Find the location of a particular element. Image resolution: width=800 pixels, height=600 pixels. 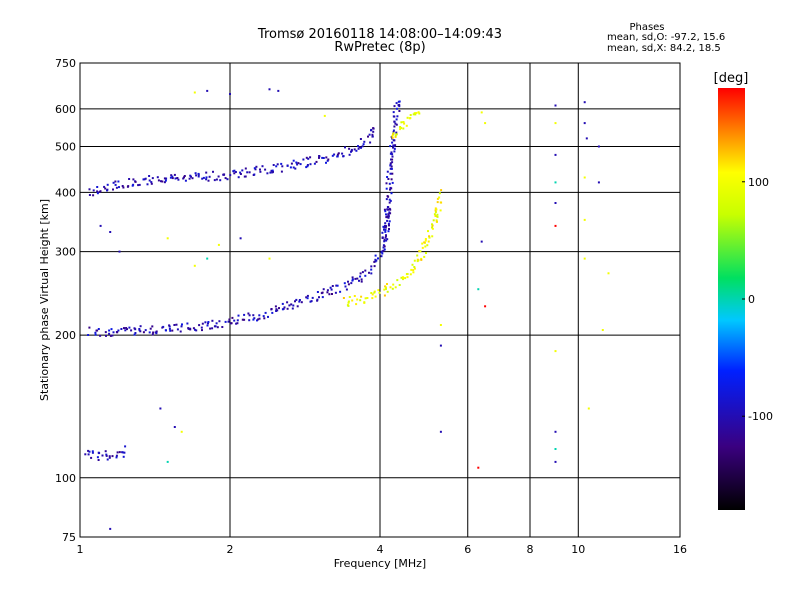

colorbar-ticks: -100 0 100 is located at coordinates (757, 299).